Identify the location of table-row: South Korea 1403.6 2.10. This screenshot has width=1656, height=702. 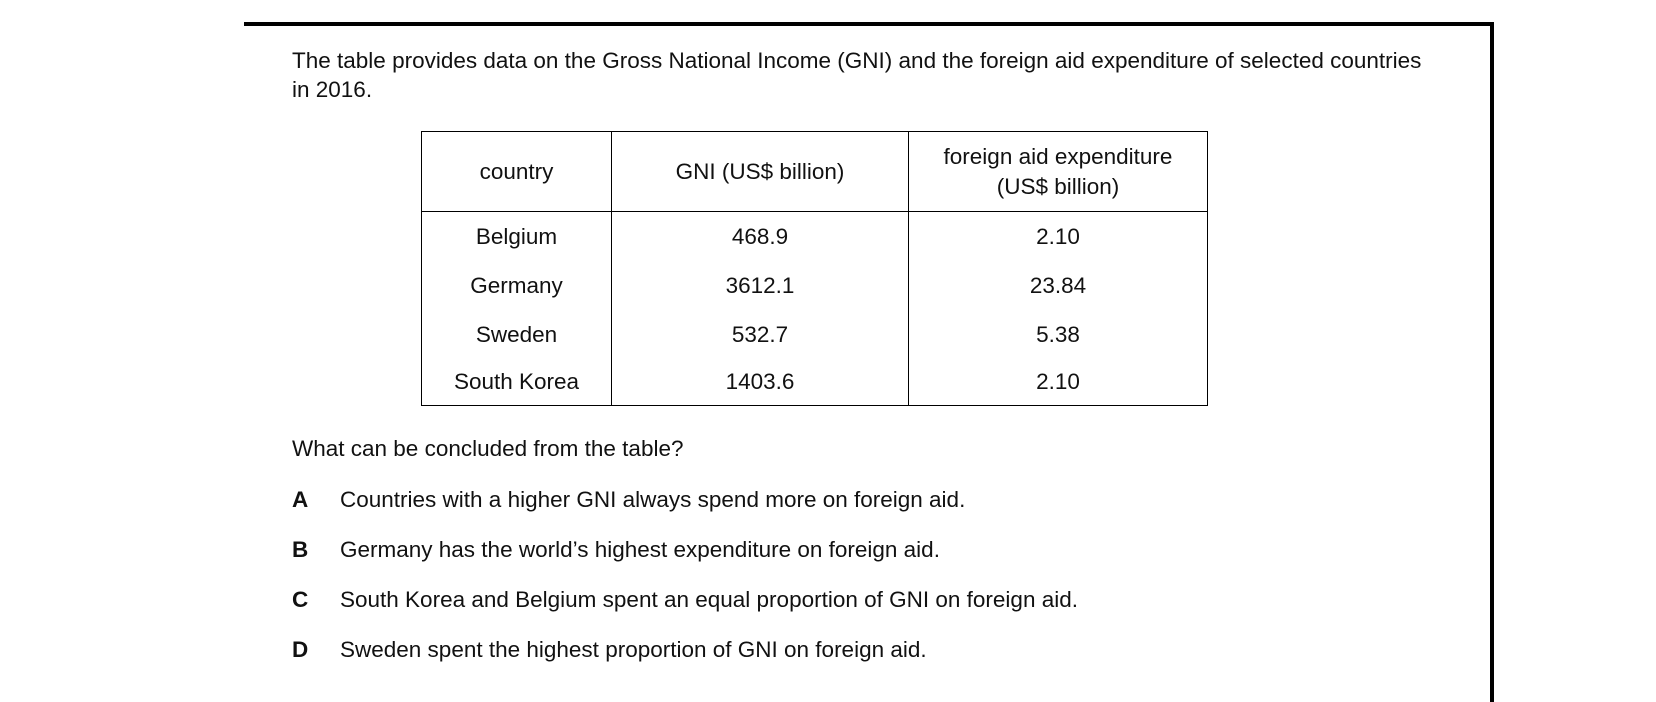
(814, 382).